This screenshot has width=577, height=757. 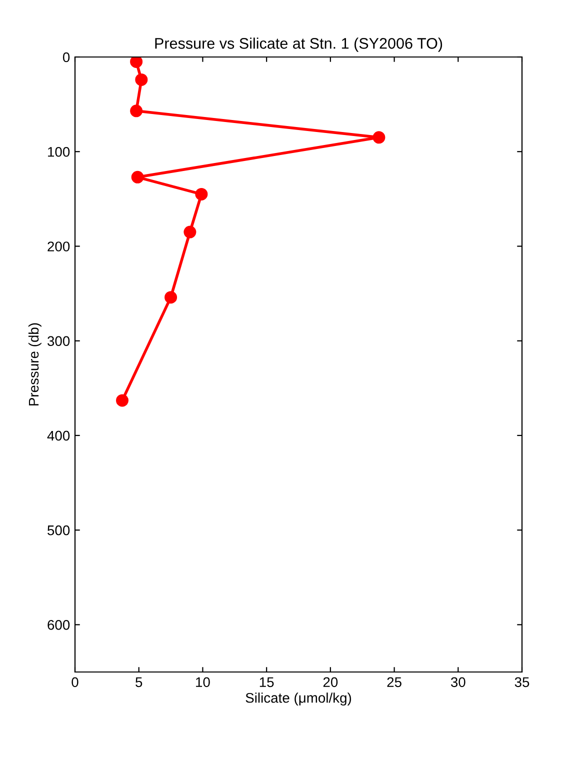 I want to click on y-tick-label: 500, so click(x=59, y=530).